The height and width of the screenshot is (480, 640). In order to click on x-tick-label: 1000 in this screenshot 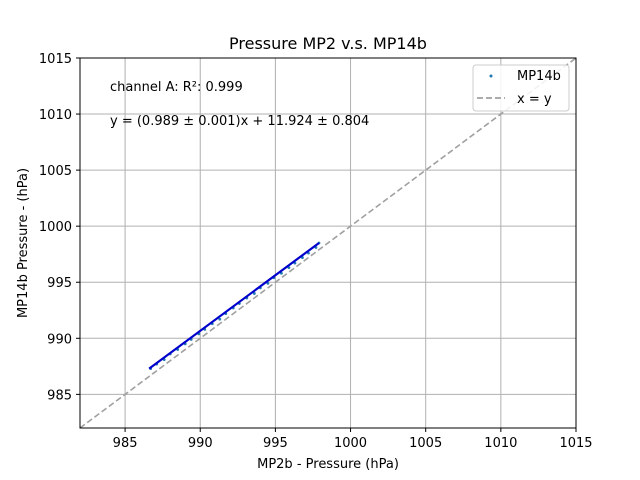, I will do `click(350, 443)`.